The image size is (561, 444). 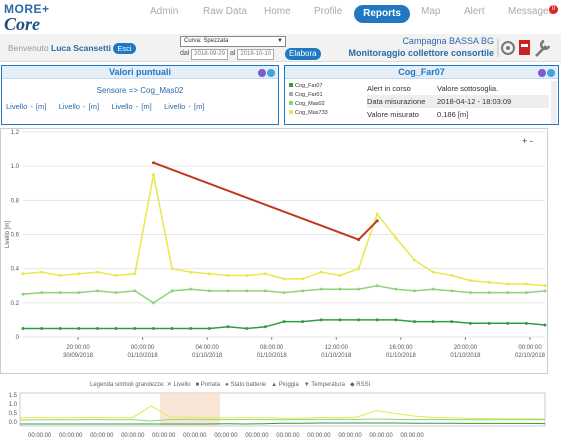 I want to click on detail-key: Alert in corso, so click(x=389, y=88).